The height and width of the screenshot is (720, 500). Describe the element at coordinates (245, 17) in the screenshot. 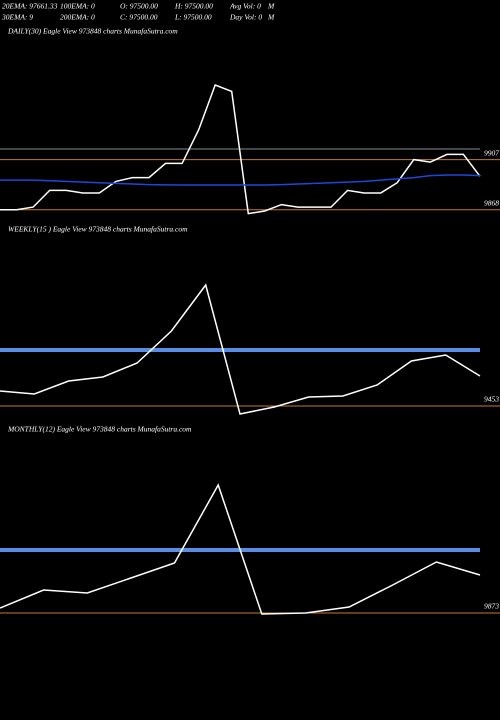

I see `header-item: Day Vol: 0` at that location.